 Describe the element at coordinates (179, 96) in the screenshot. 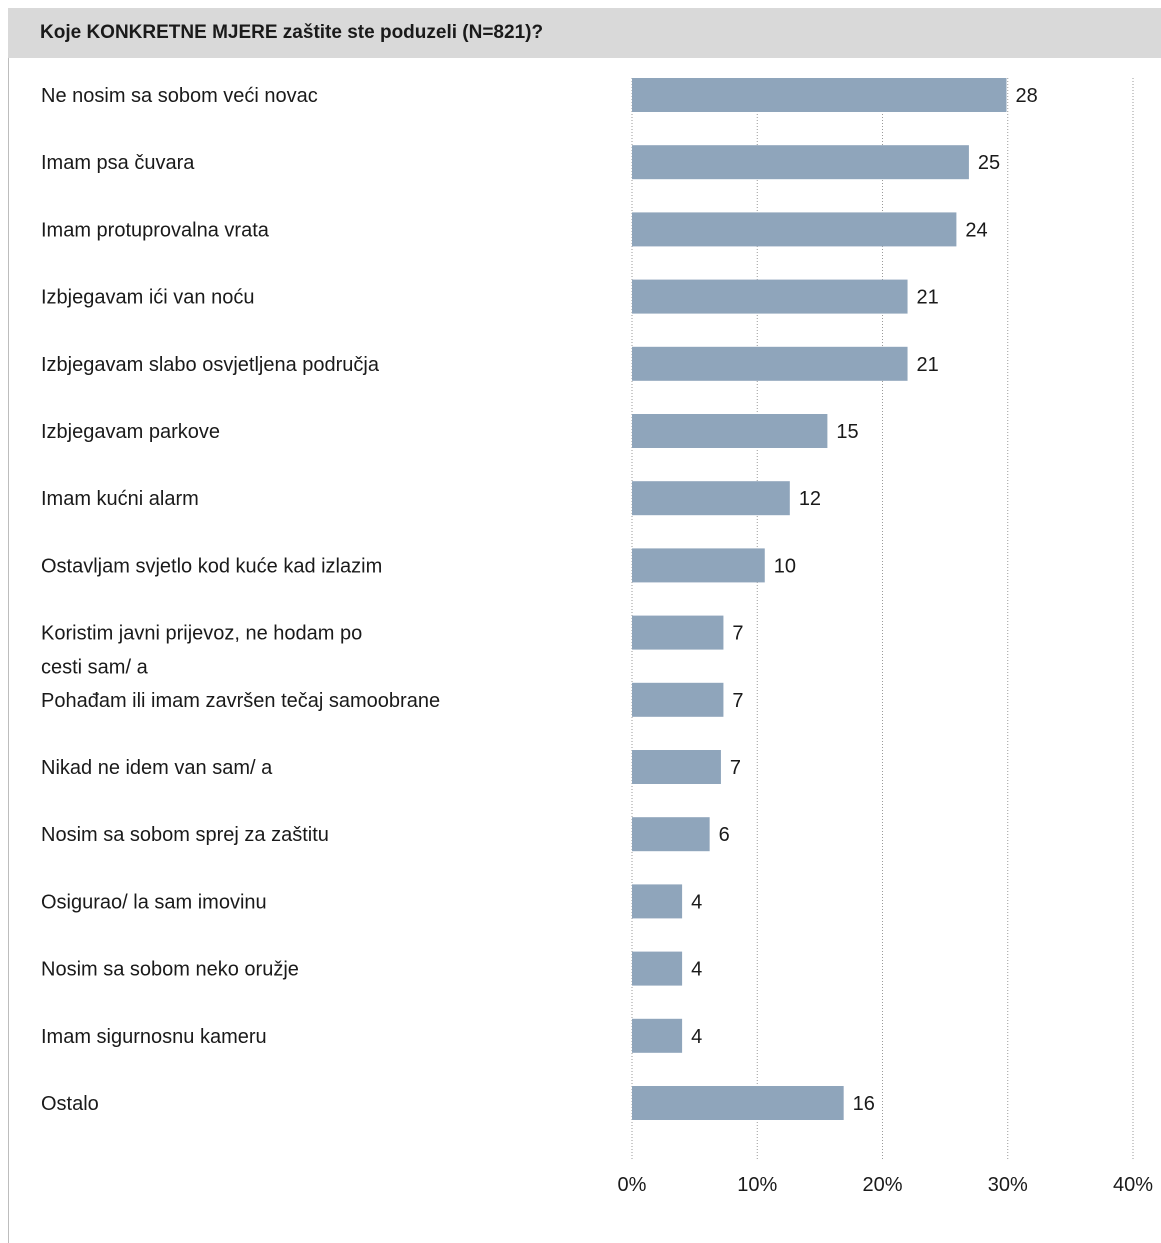

I see `category-label: Ne nosim sa sobom veći novac` at that location.